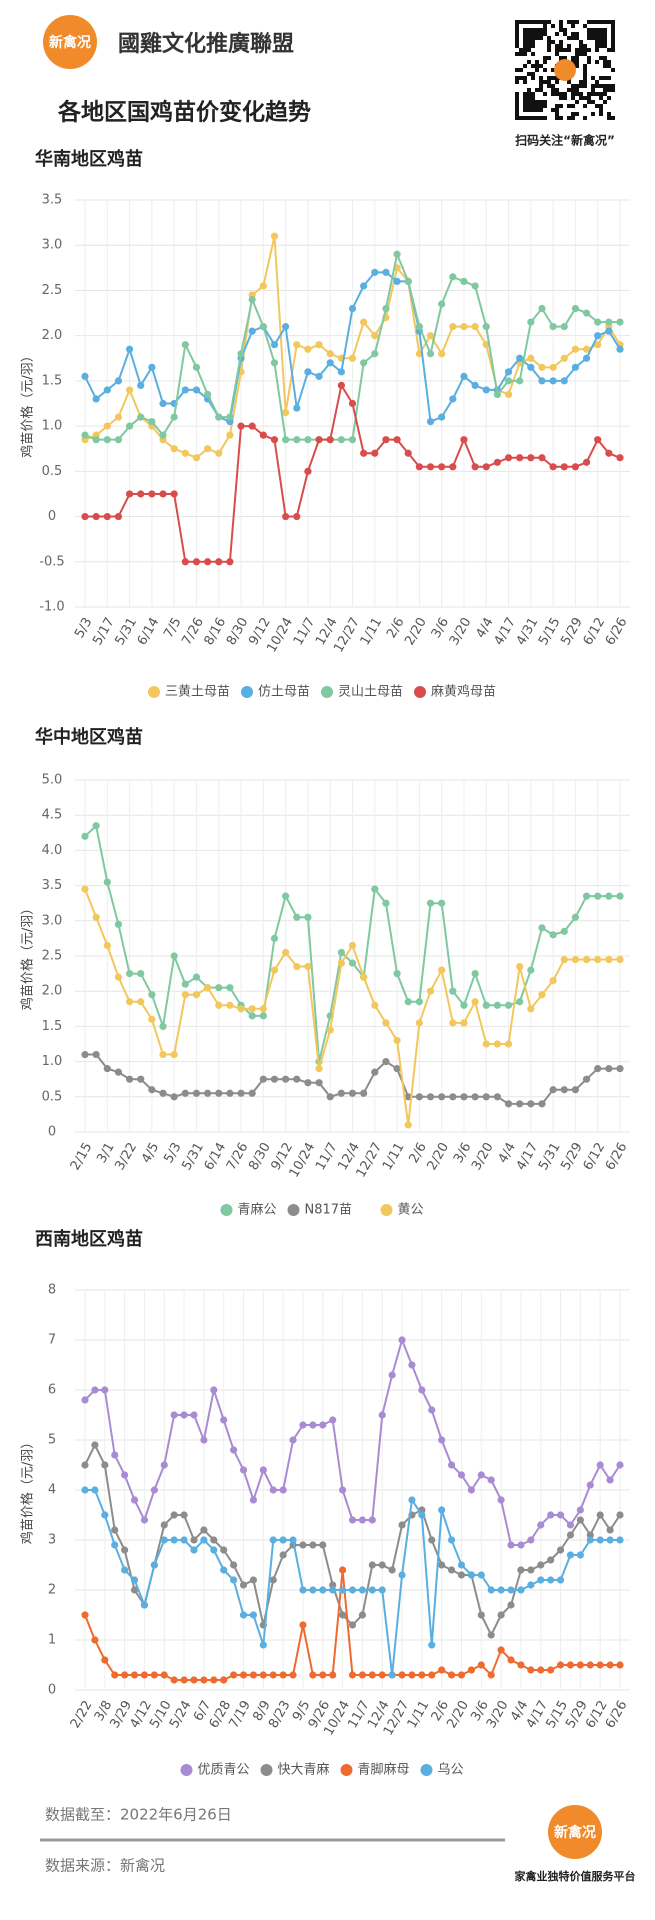 This screenshot has height=1920, width=655. What do you see at coordinates (439, 1156) in the screenshot?
I see `x-tick-label: 2/20` at bounding box center [439, 1156].